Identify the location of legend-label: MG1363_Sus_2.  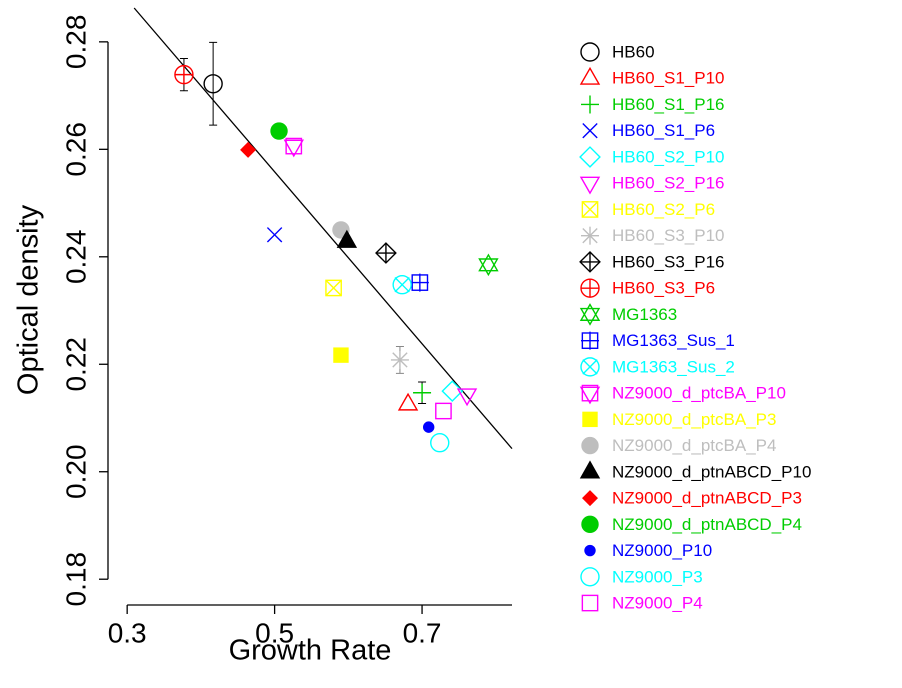
(673, 366).